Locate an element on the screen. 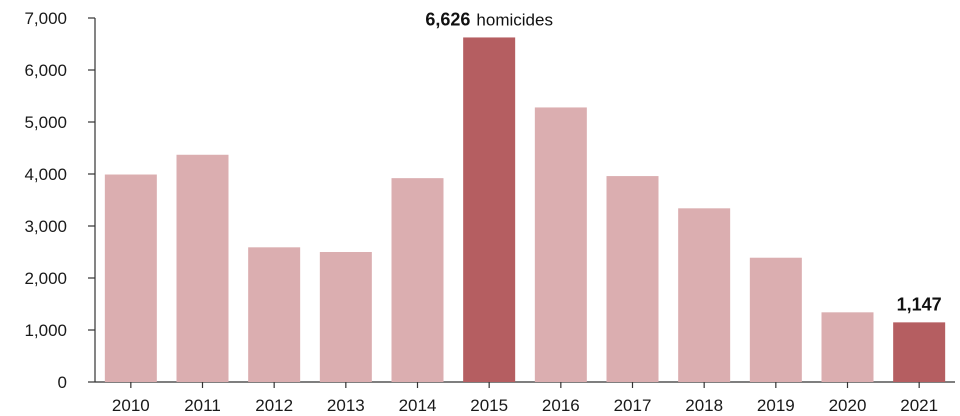 Image resolution: width=960 pixels, height=416 pixels. y-tick-label: 1,000 is located at coordinates (45, 330).